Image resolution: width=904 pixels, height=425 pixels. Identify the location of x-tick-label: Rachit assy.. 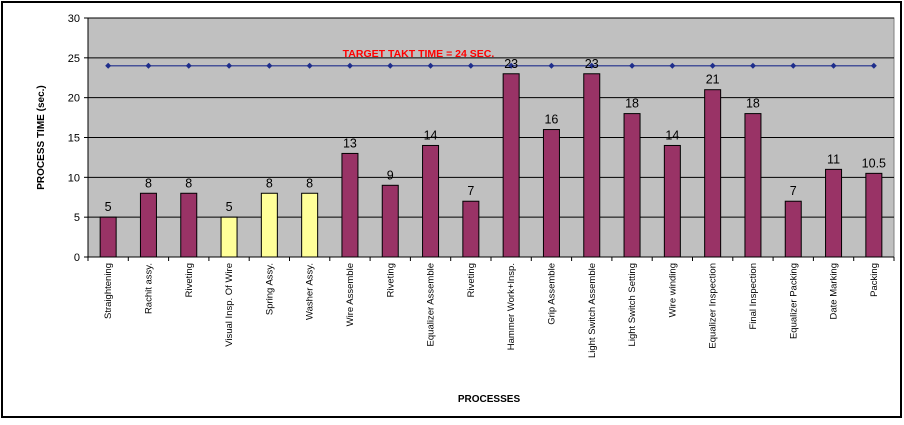
(148, 288).